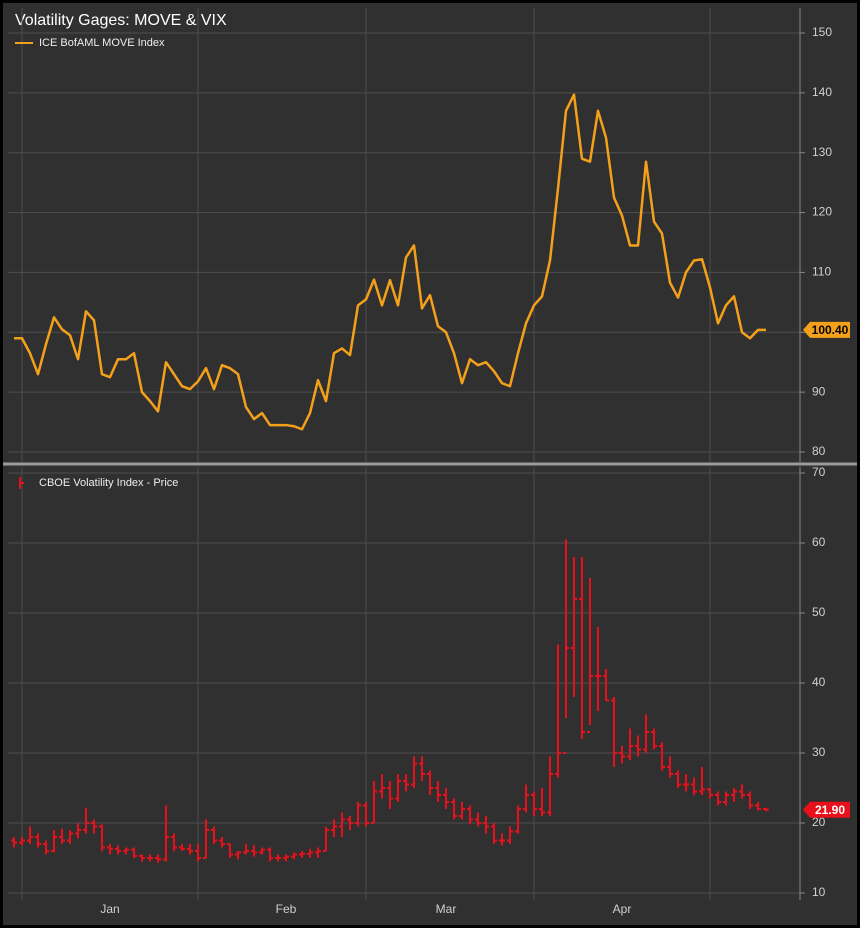 The height and width of the screenshot is (928, 860). Describe the element at coordinates (121, 20) in the screenshot. I see `chart-title: Volatility Gages: MOVE & VIX` at that location.